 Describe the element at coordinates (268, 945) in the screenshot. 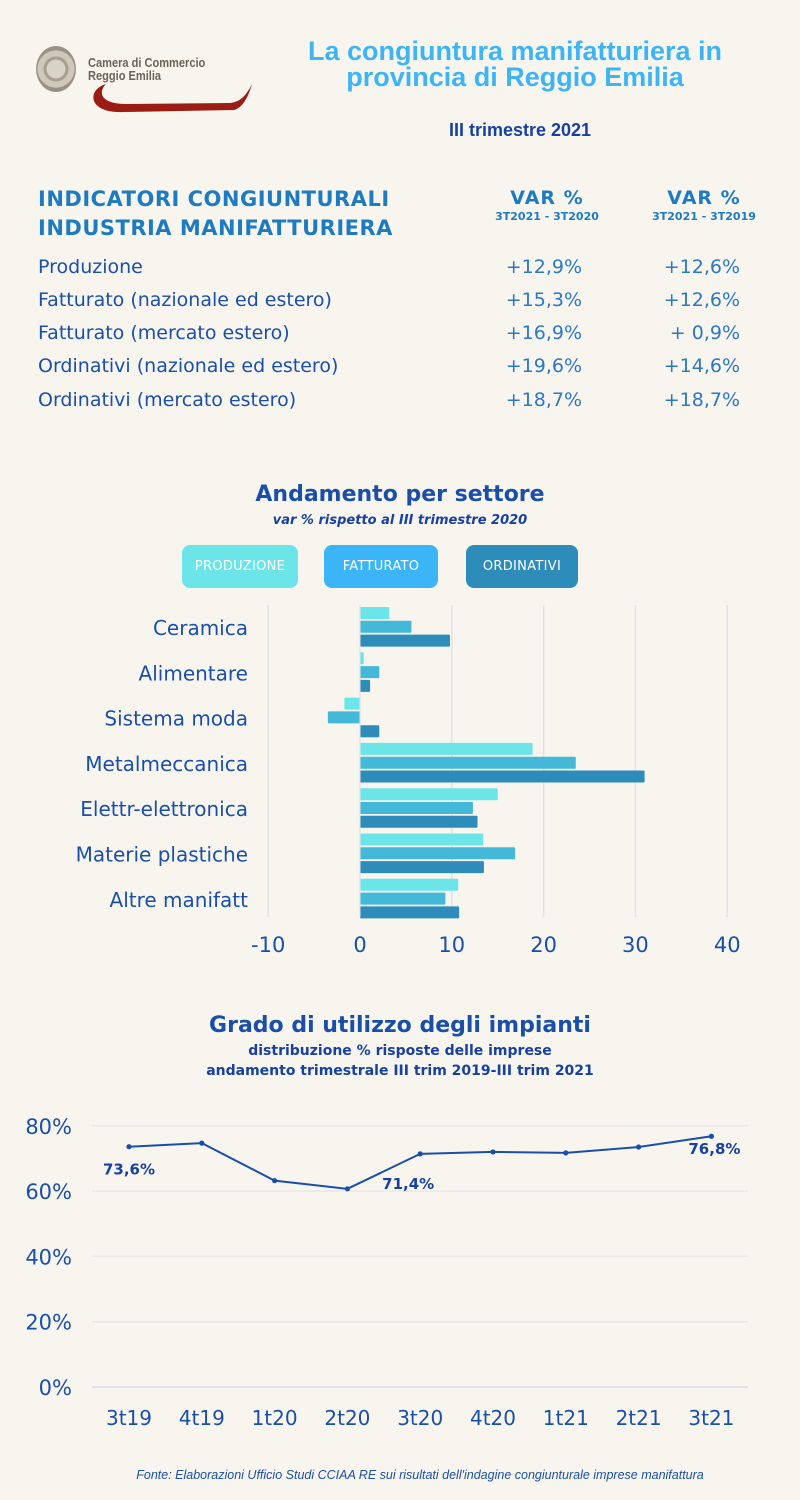

I see `x-tick-label: -10` at that location.